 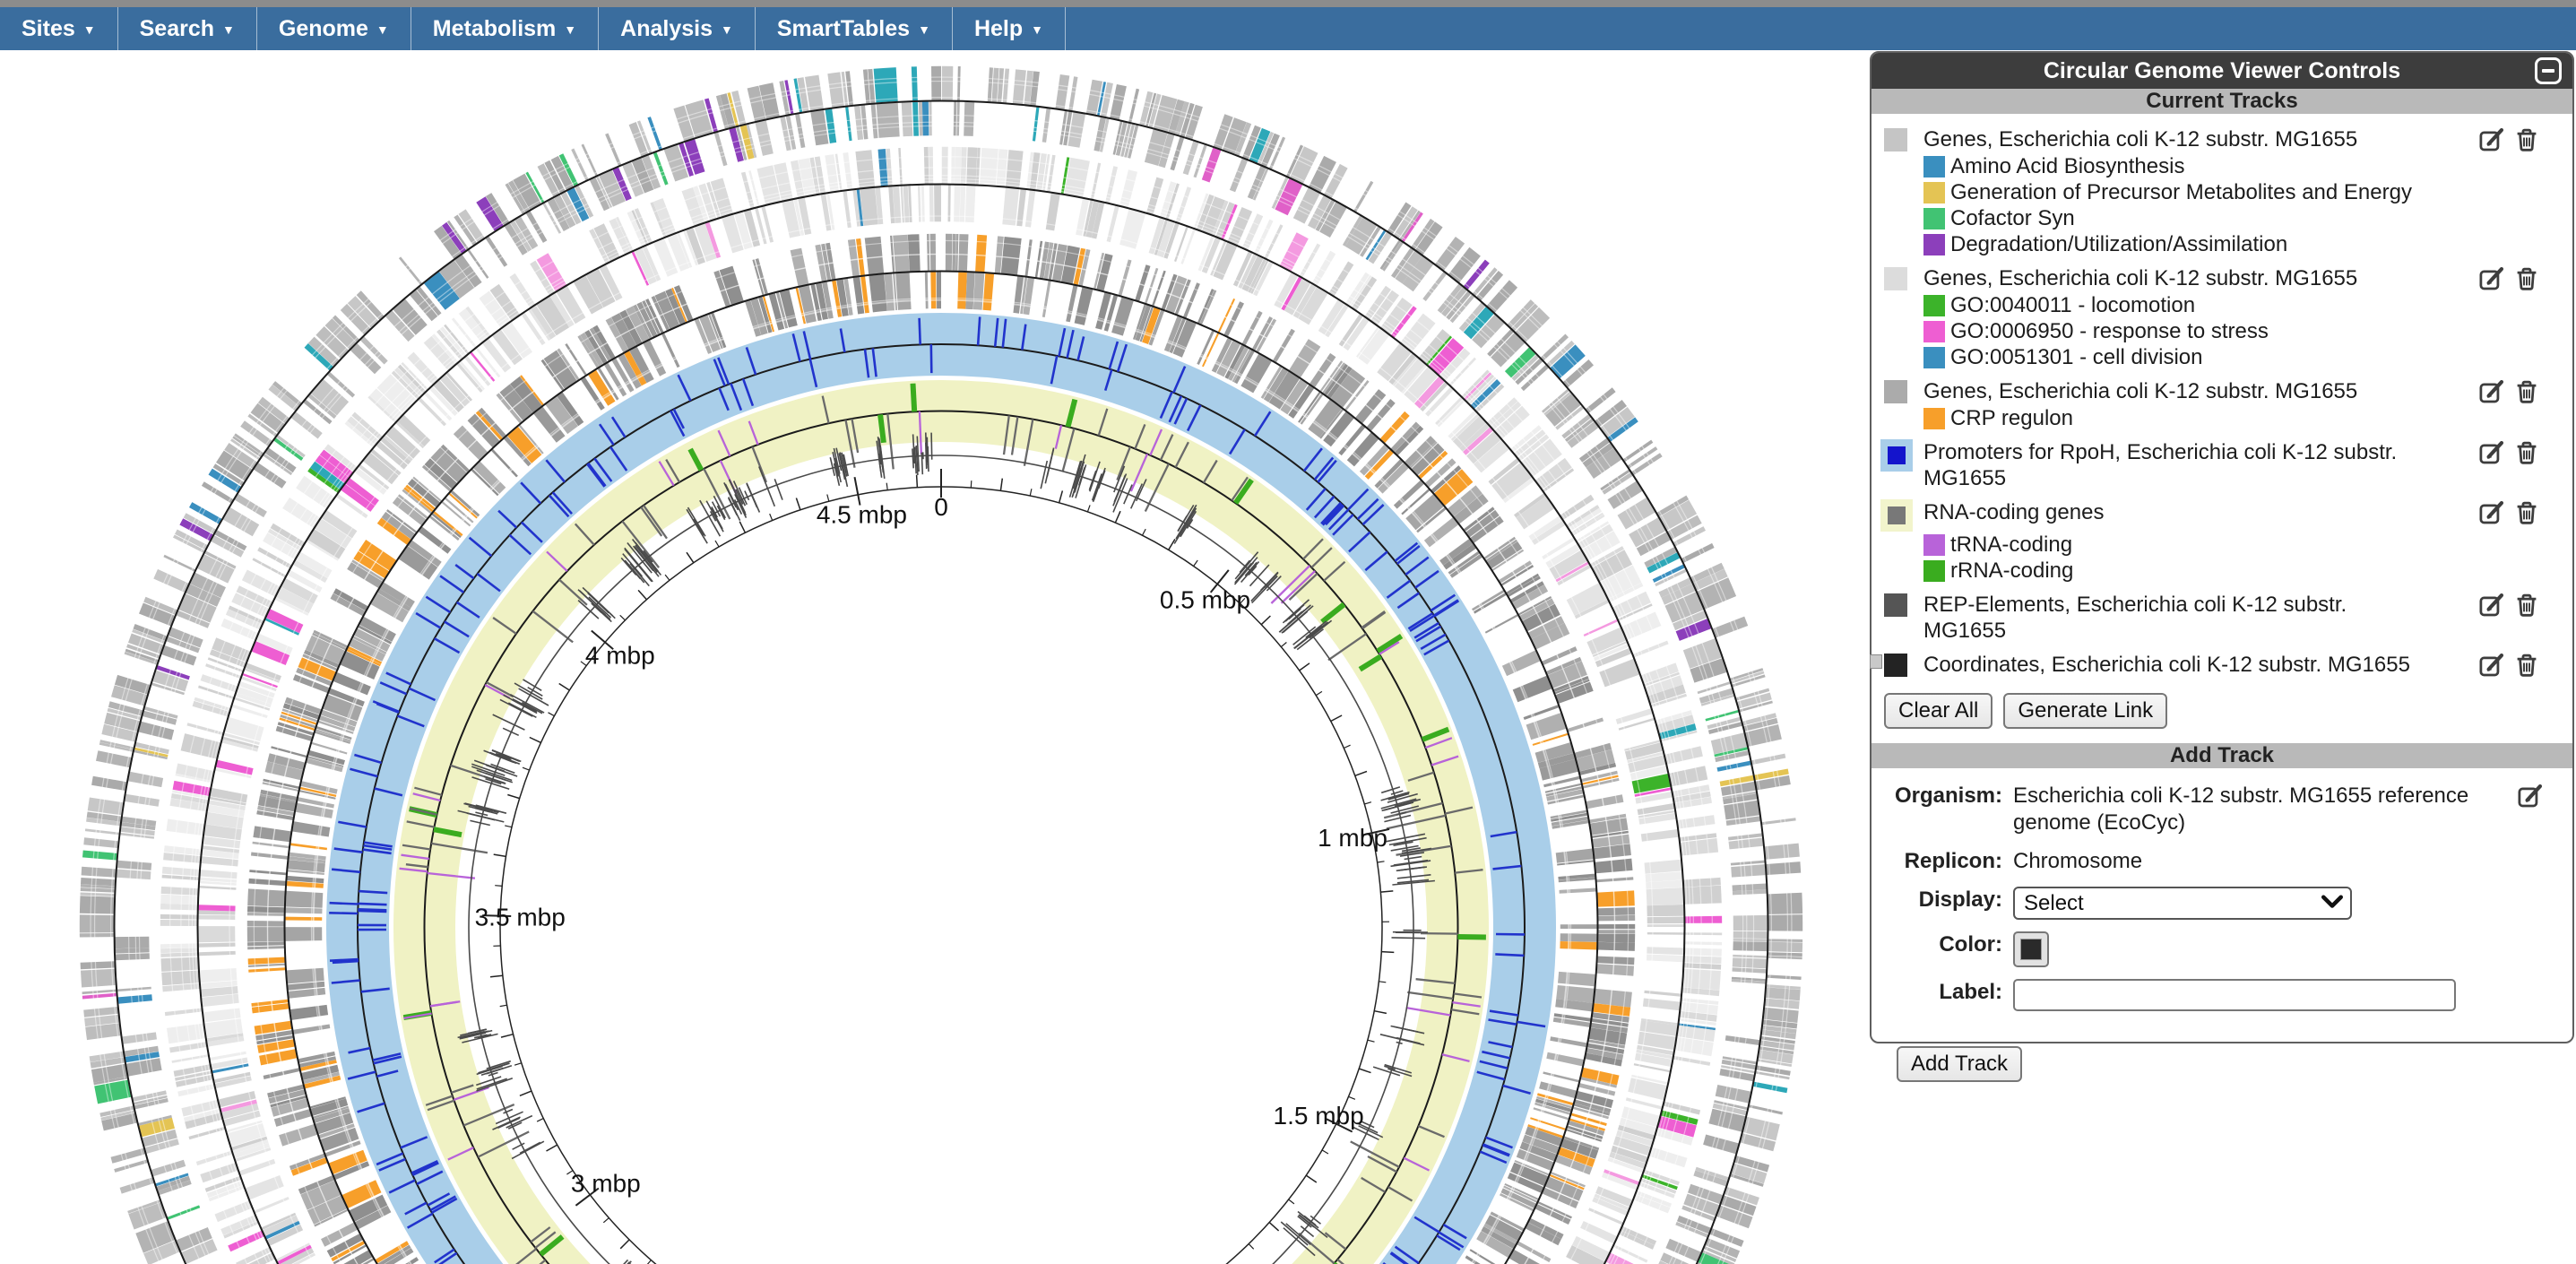 I want to click on display-row: Display: Select, so click(x=2223, y=903).